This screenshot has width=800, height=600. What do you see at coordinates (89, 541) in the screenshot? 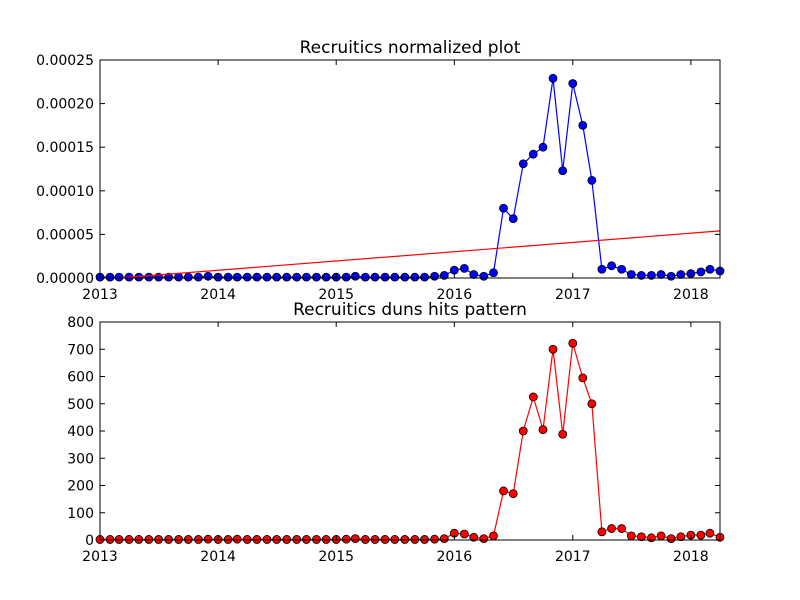
I see `duns-hits-y-tick-label-0: 0` at bounding box center [89, 541].